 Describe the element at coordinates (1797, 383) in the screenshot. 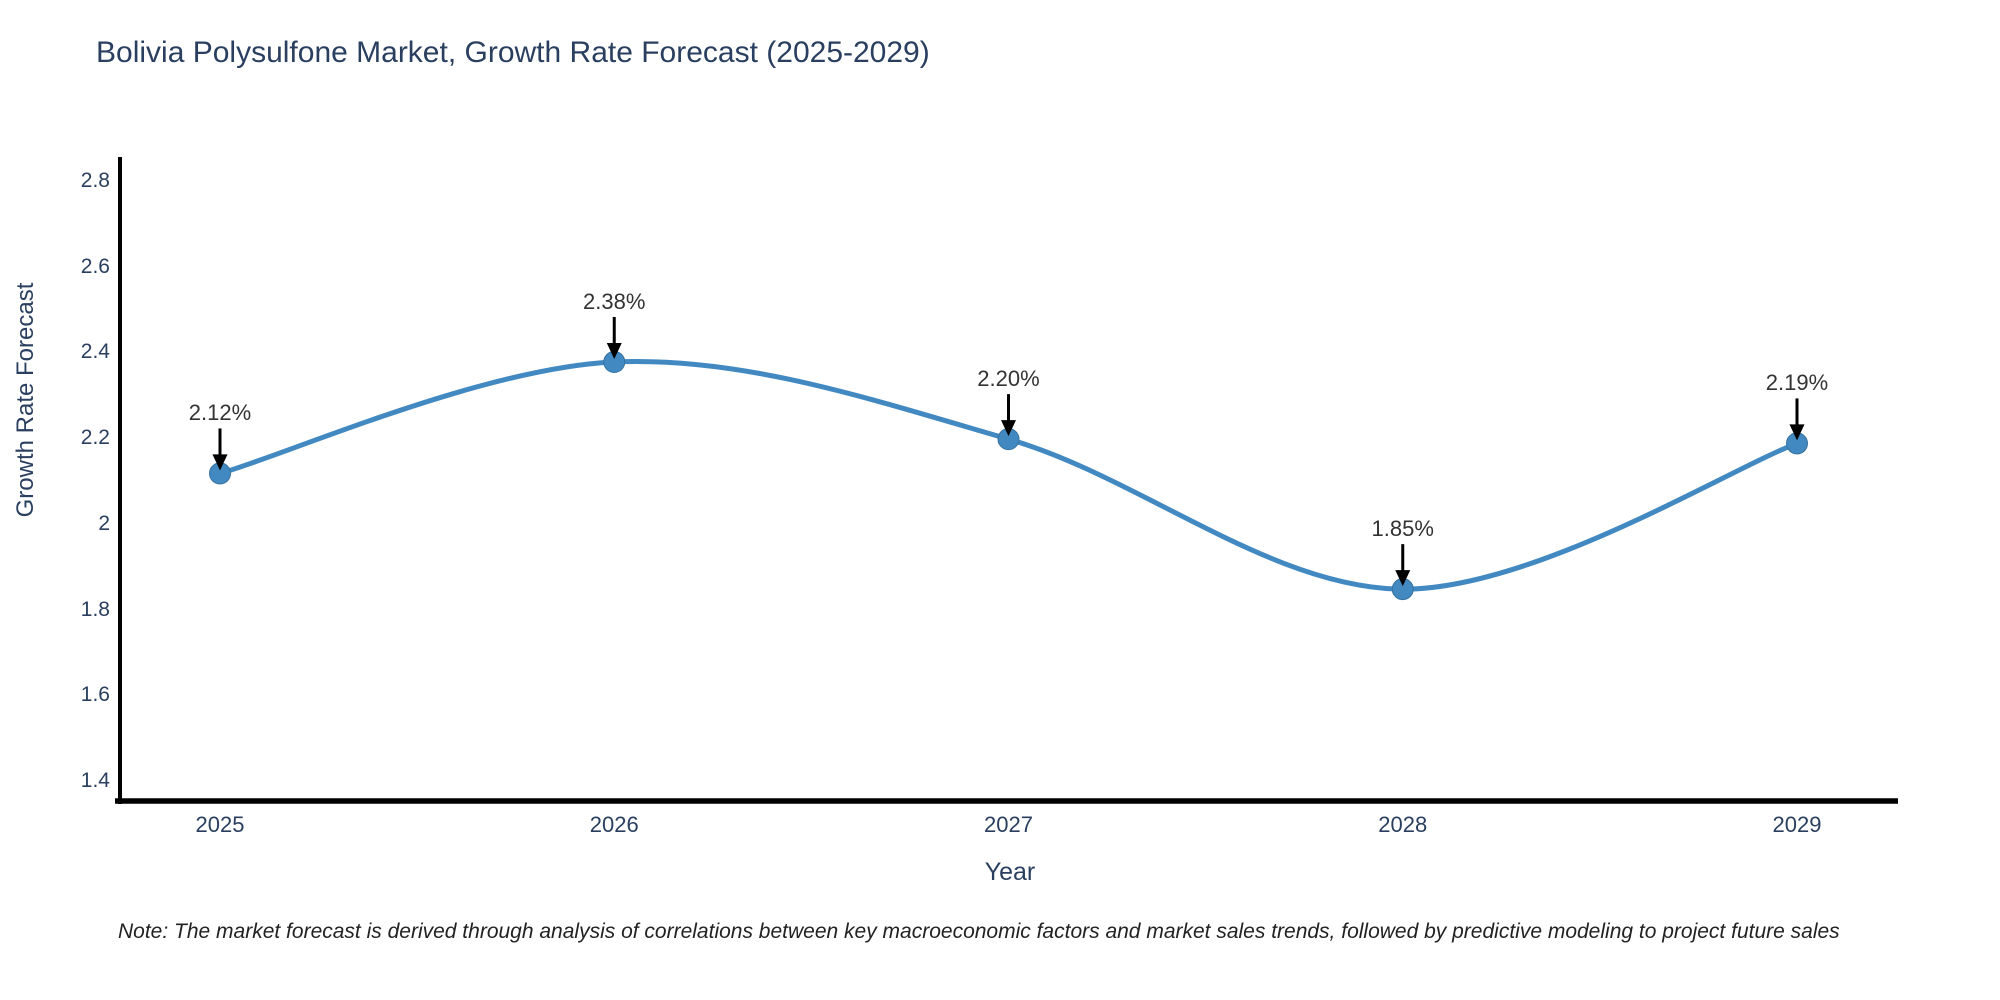

I see `point-annotation-label: 2.19%` at that location.